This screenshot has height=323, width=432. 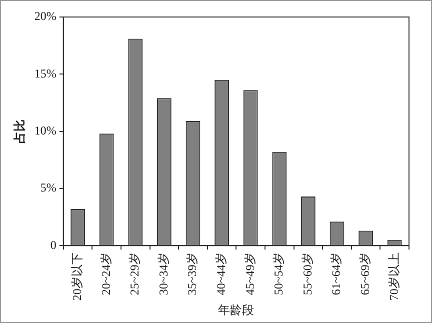 What do you see at coordinates (307, 274) in the screenshot?
I see `x-tick-label: 55~60岁` at bounding box center [307, 274].